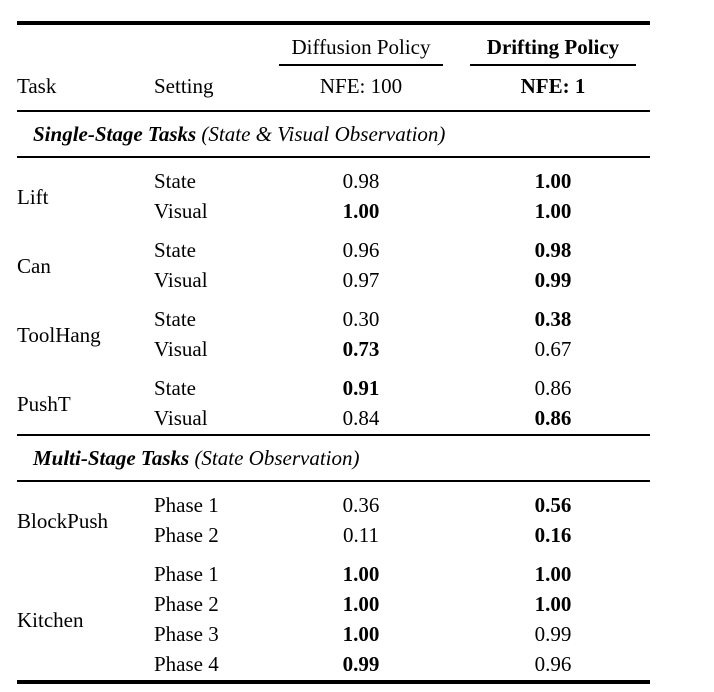 This screenshot has width=714, height=692. What do you see at coordinates (333, 183) in the screenshot?
I see `table-row: Lift State 0.98 1.00` at bounding box center [333, 183].